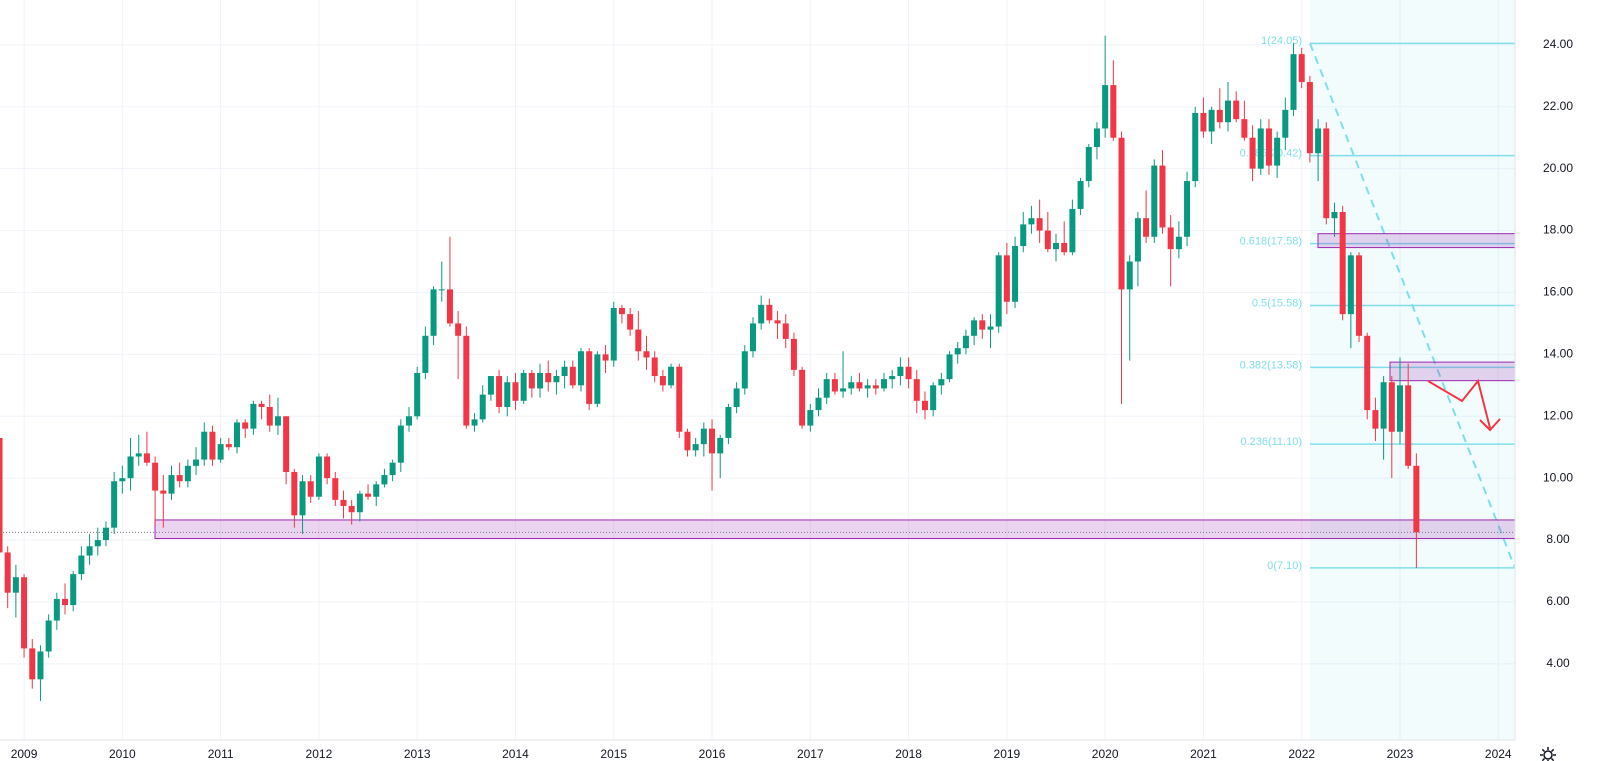 Image resolution: width=1611 pixels, height=761 pixels. Describe the element at coordinates (712, 754) in the screenshot. I see `x-tick-label: 2016` at that location.